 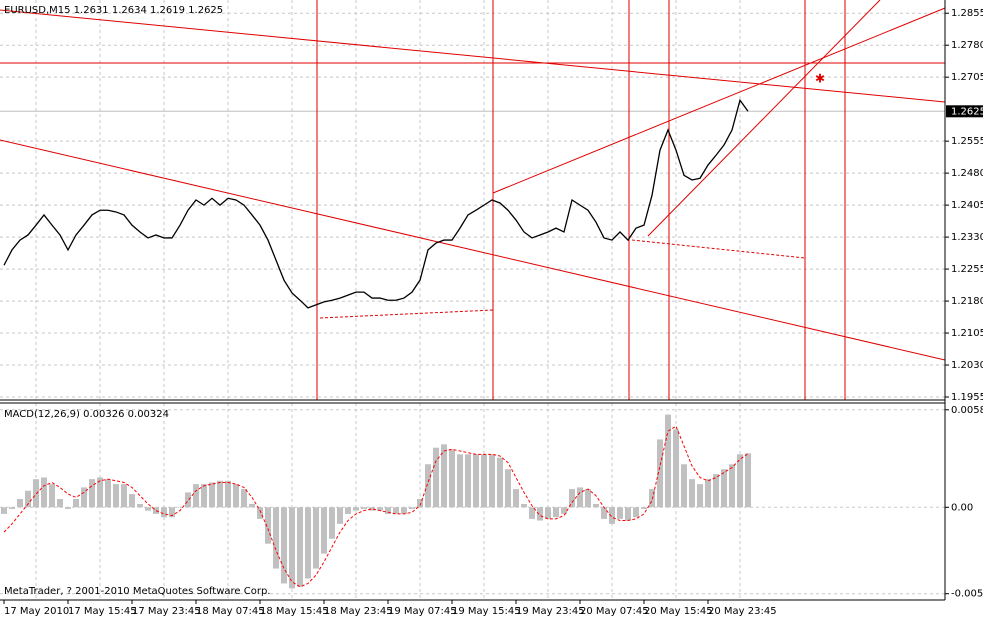 I want to click on y-tick-label: 1.2255, so click(x=967, y=269).